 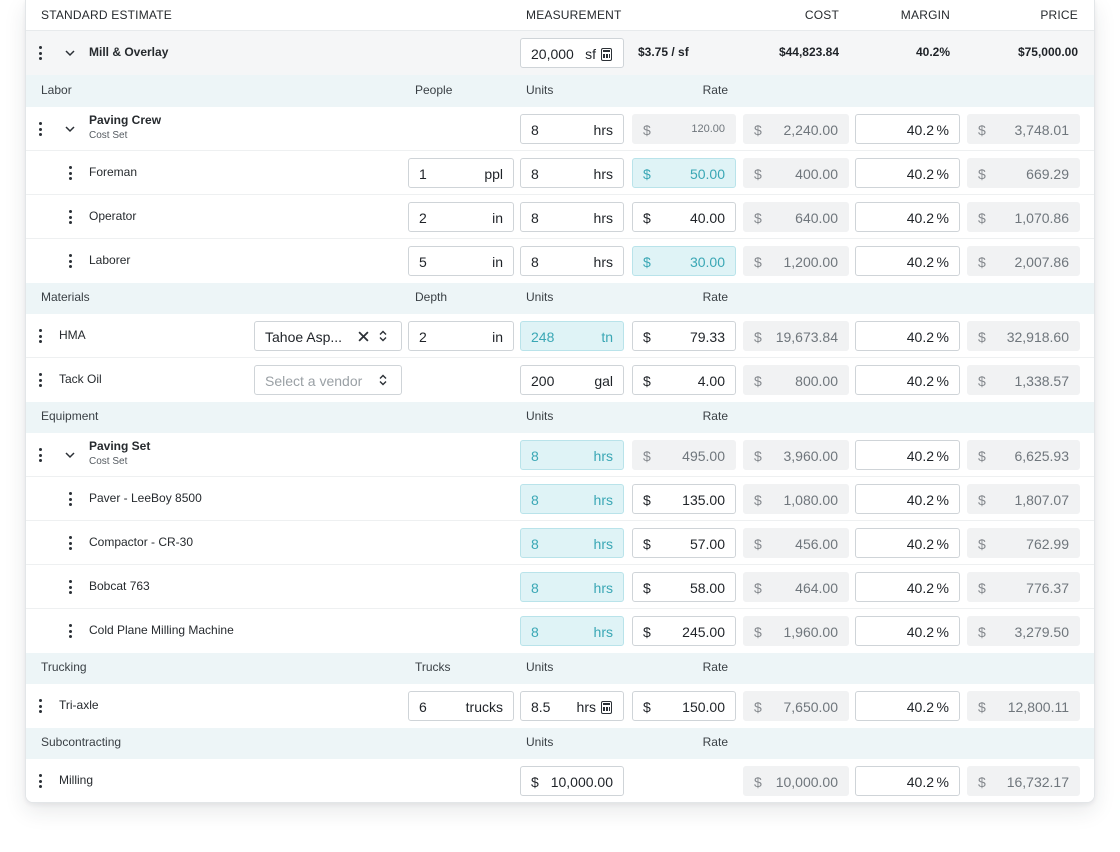 I want to click on measurement-input: 20,000 sf, so click(x=572, y=53).